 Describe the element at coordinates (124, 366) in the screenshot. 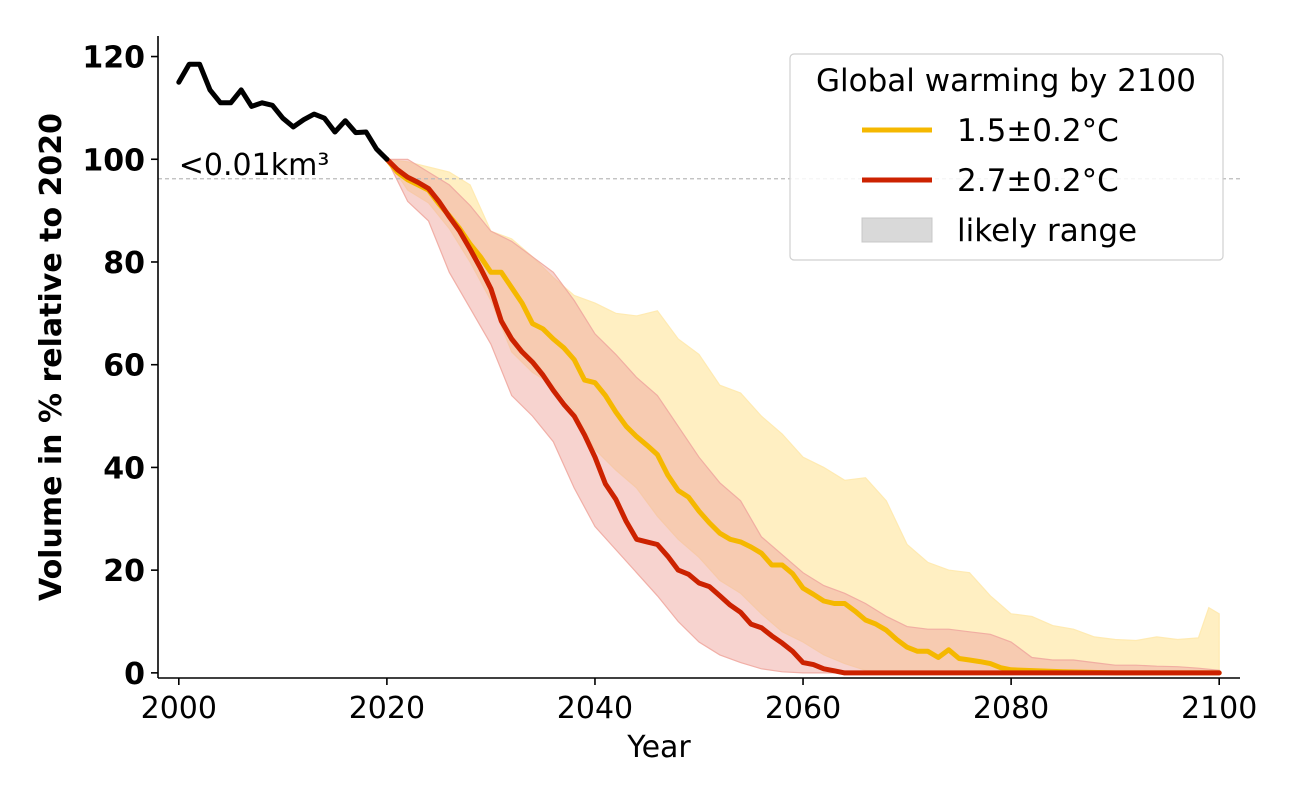

I see `y-tick-label: 60` at that location.